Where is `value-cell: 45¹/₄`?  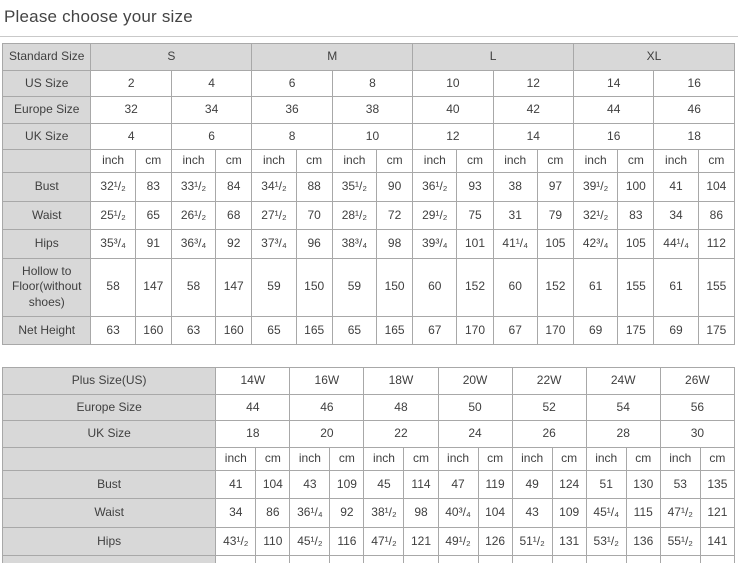 value-cell: 45¹/₄ is located at coordinates (606, 513).